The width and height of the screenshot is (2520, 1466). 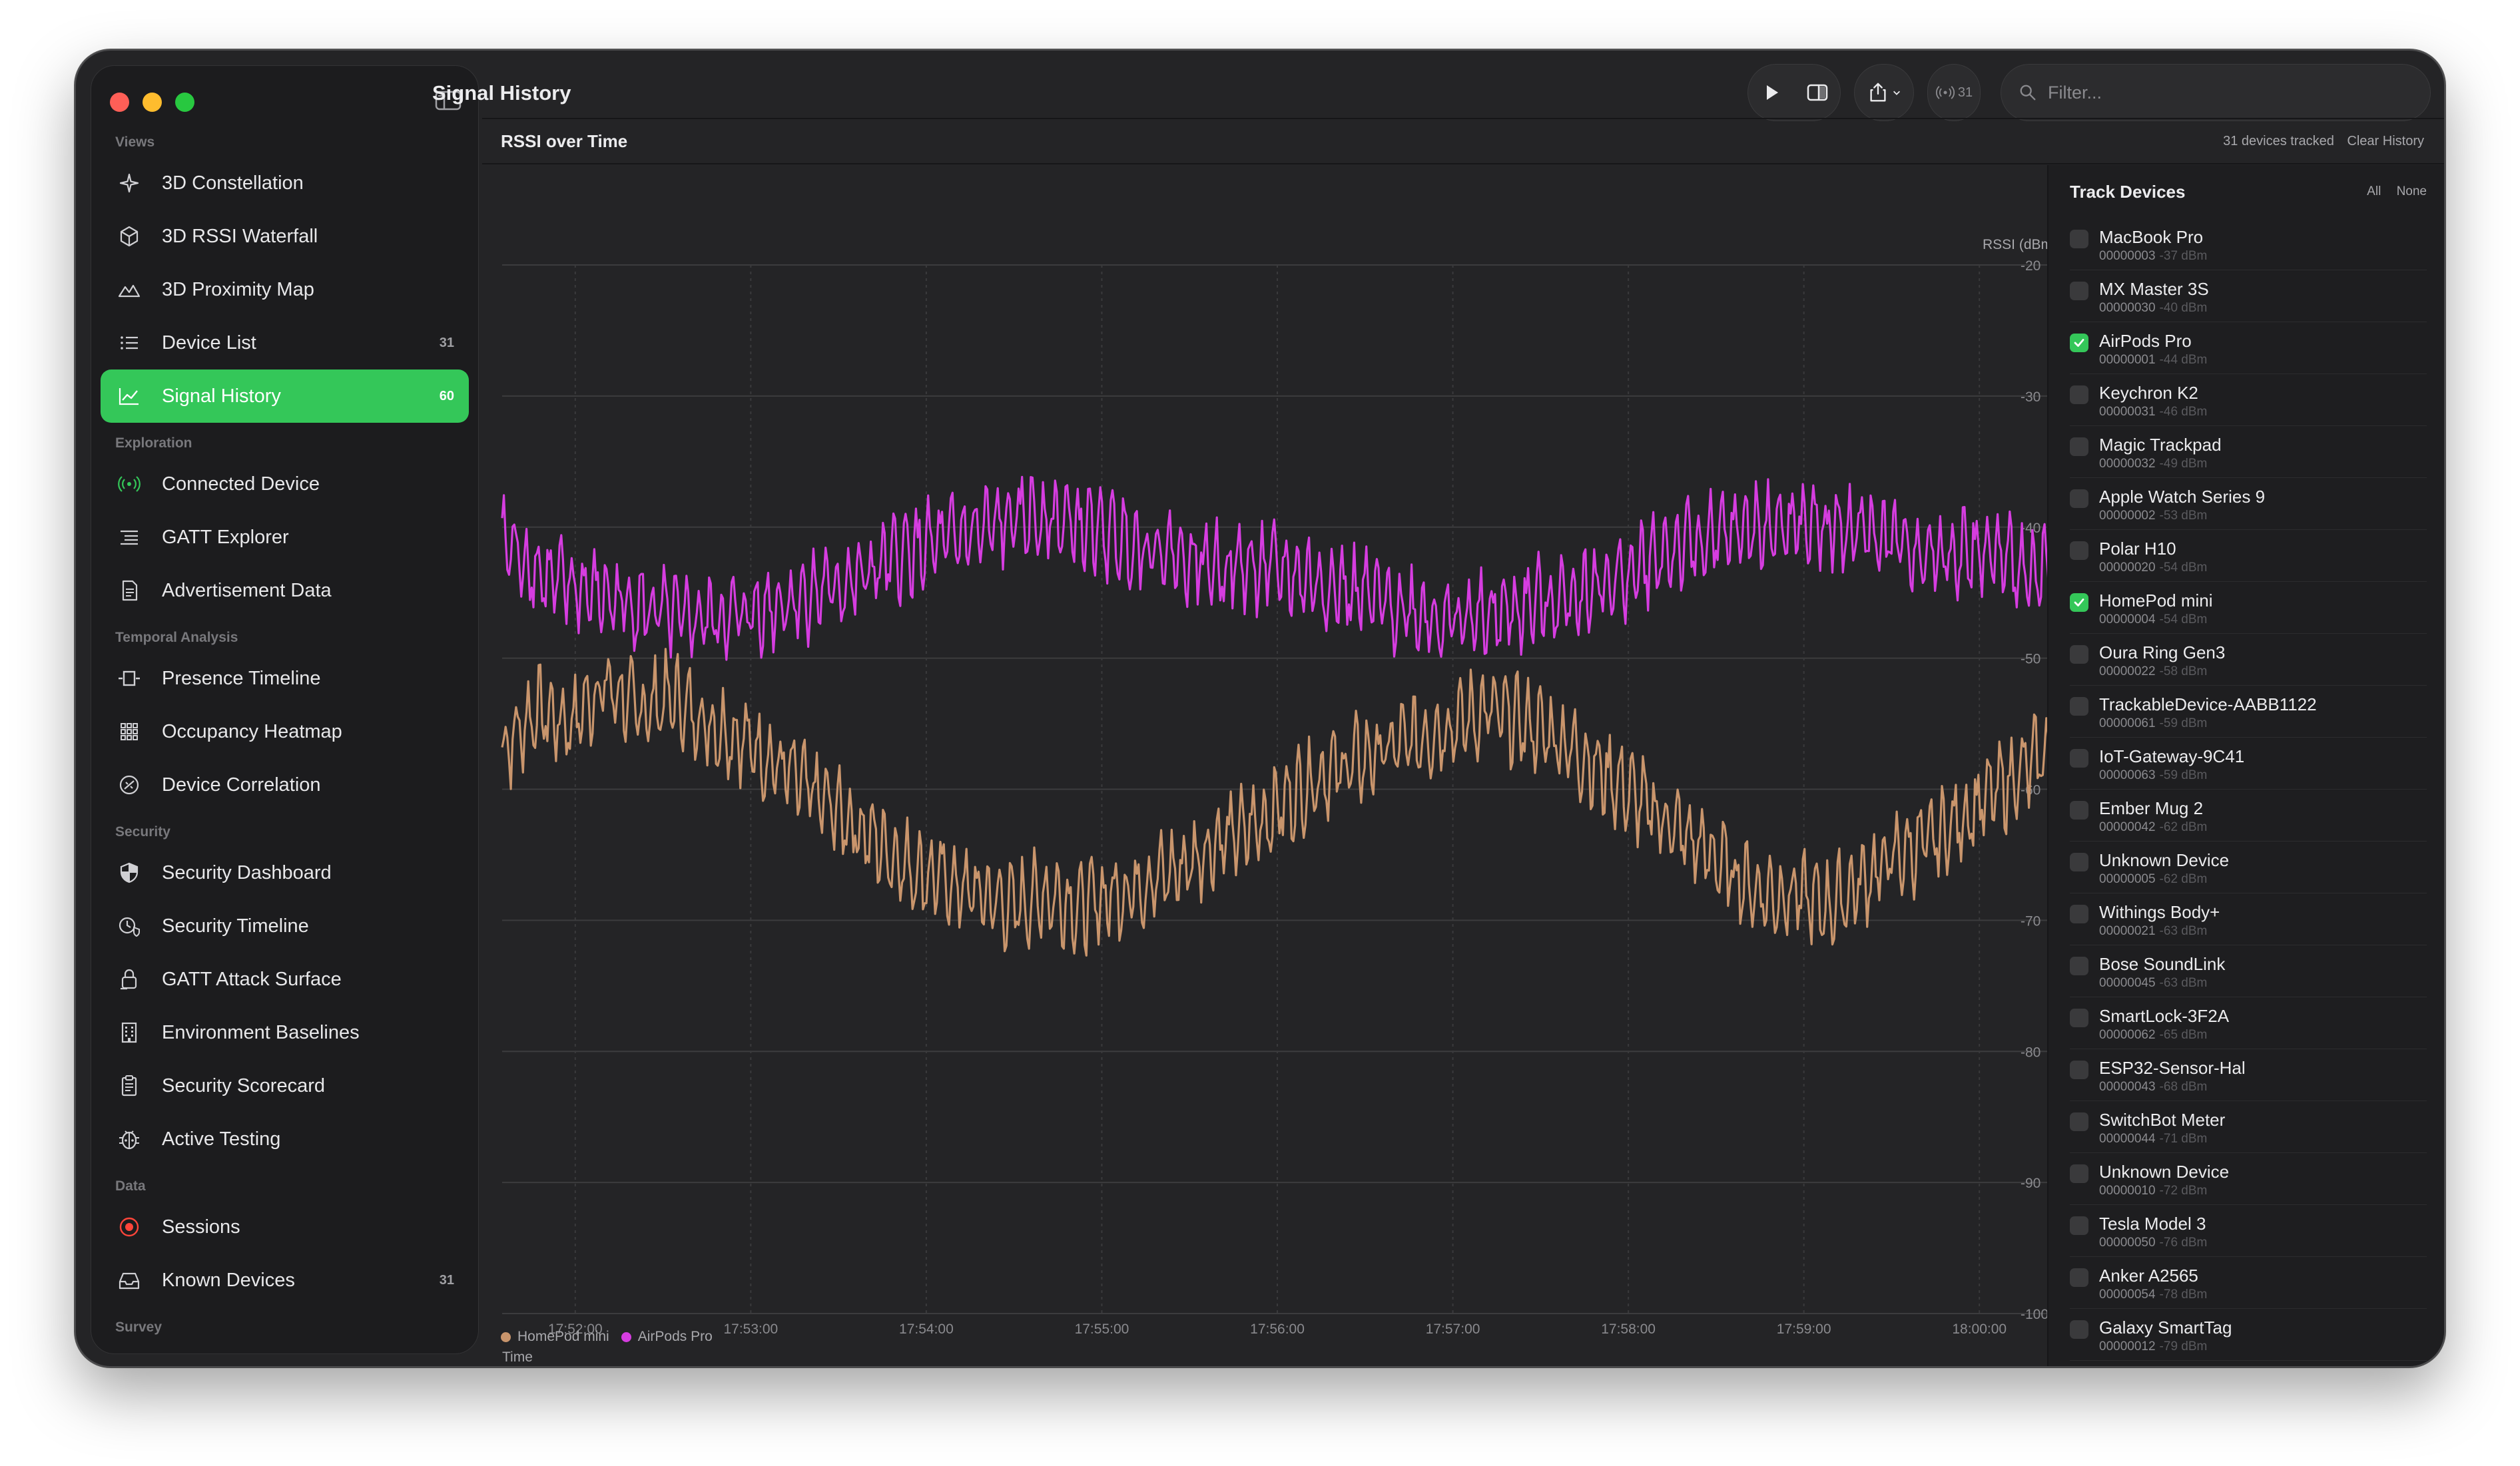 I want to click on sidebar-item-environment-baselines: Environment Baselines, so click(x=285, y=1032).